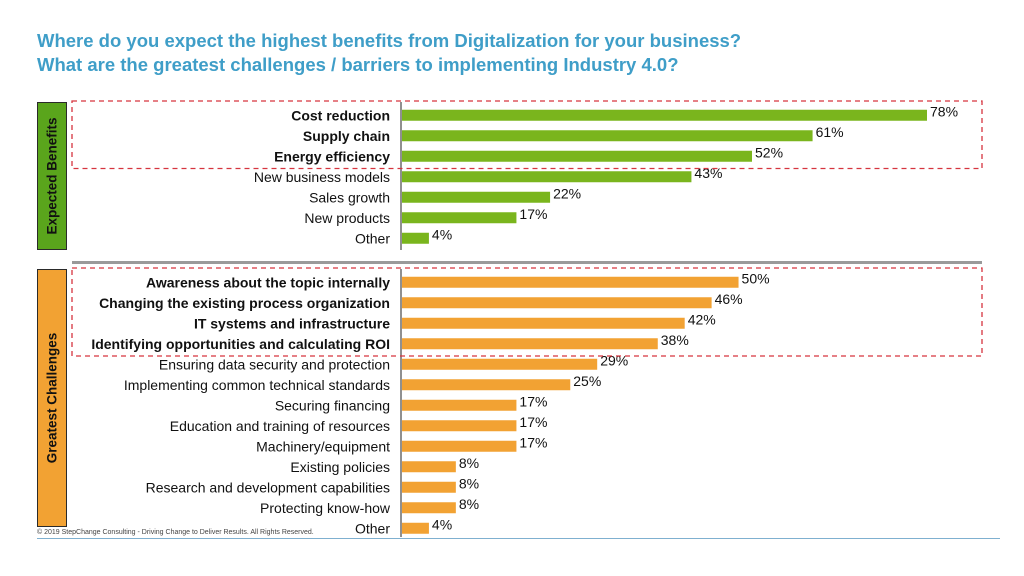 This screenshot has width=1024, height=576. What do you see at coordinates (257, 385) in the screenshot?
I see `challenge-category-label: Implementing common technical standards` at bounding box center [257, 385].